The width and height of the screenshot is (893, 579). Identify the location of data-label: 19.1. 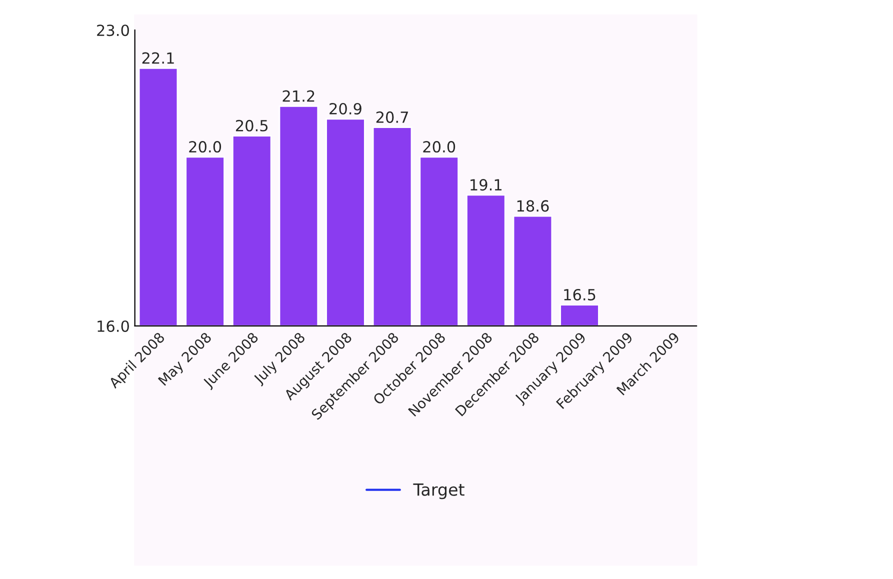
(486, 185).